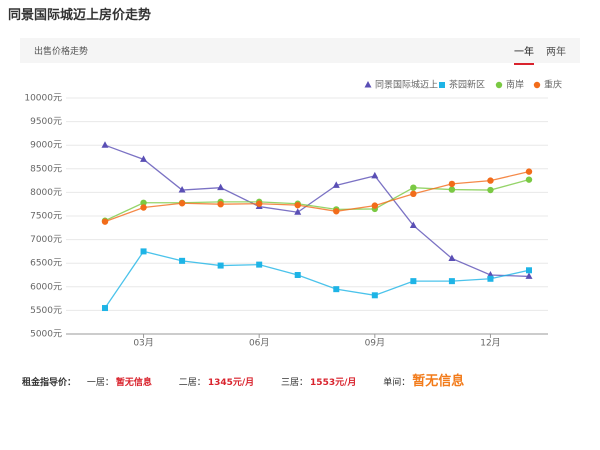 The height and width of the screenshot is (450, 600). What do you see at coordinates (259, 343) in the screenshot?
I see `x-tick-label: 06月` at bounding box center [259, 343].